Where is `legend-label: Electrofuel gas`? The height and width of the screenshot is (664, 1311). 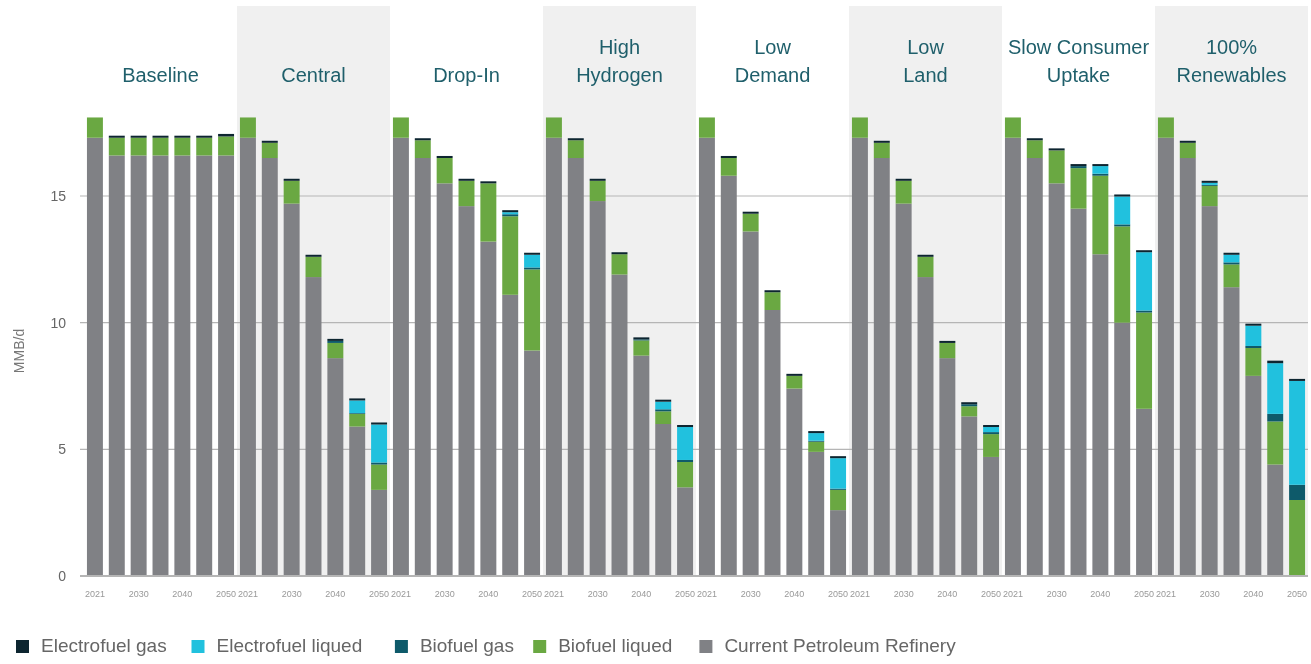
legend-label: Electrofuel gas is located at coordinates (104, 645).